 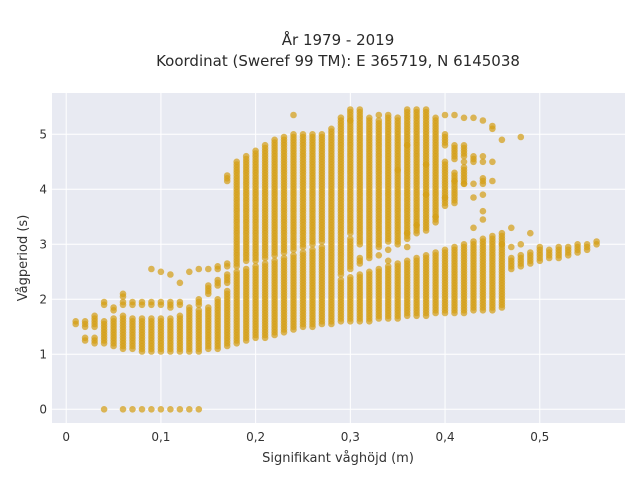 What do you see at coordinates (43, 299) in the screenshot?
I see `y-tick-label: 2` at bounding box center [43, 299].